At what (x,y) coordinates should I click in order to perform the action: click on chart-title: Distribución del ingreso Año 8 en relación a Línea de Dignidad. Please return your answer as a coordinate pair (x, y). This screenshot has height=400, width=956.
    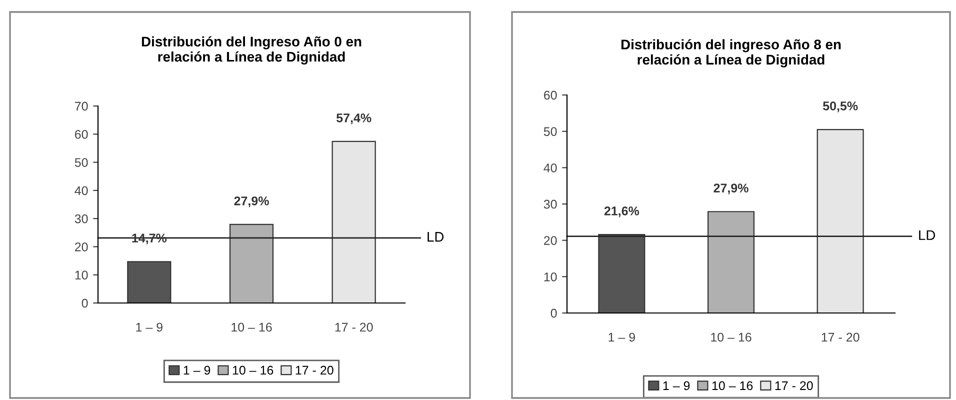
    Looking at the image, I should click on (731, 53).